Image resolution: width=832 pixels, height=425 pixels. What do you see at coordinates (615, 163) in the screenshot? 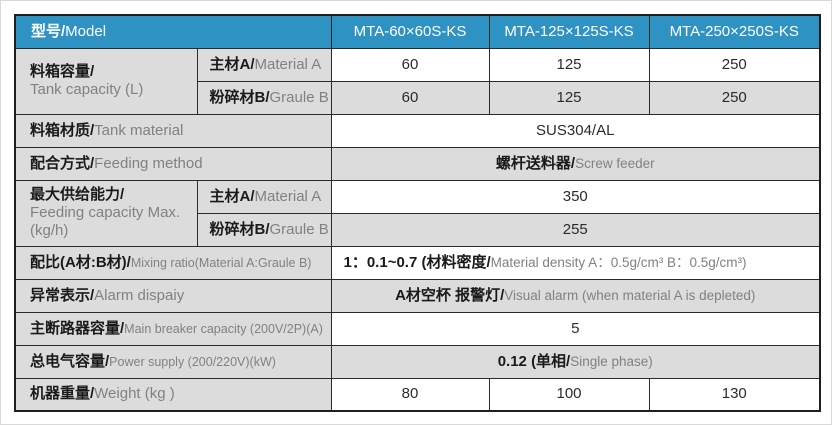
I see `feeding-method-value-en: Screw feeder` at bounding box center [615, 163].